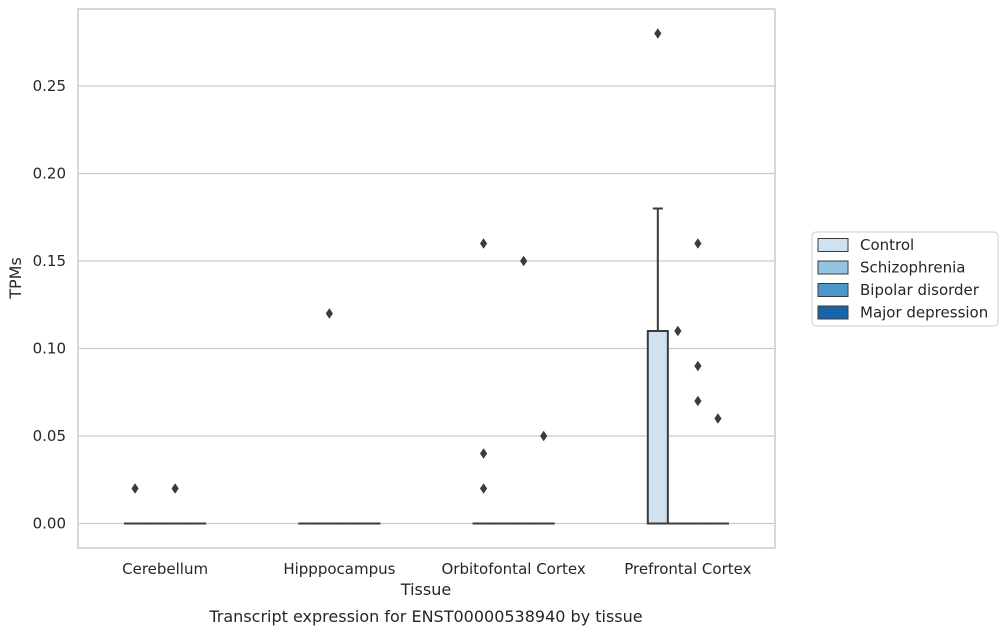 The height and width of the screenshot is (634, 1007). Describe the element at coordinates (657, 427) in the screenshot. I see `box` at that location.